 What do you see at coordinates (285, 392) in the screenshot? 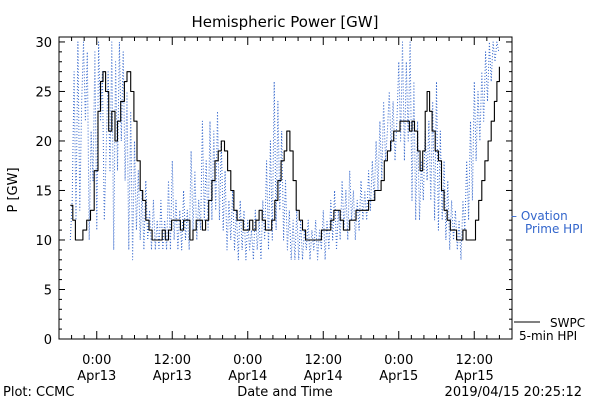
I see `x-axis-label: Date and Time` at bounding box center [285, 392].